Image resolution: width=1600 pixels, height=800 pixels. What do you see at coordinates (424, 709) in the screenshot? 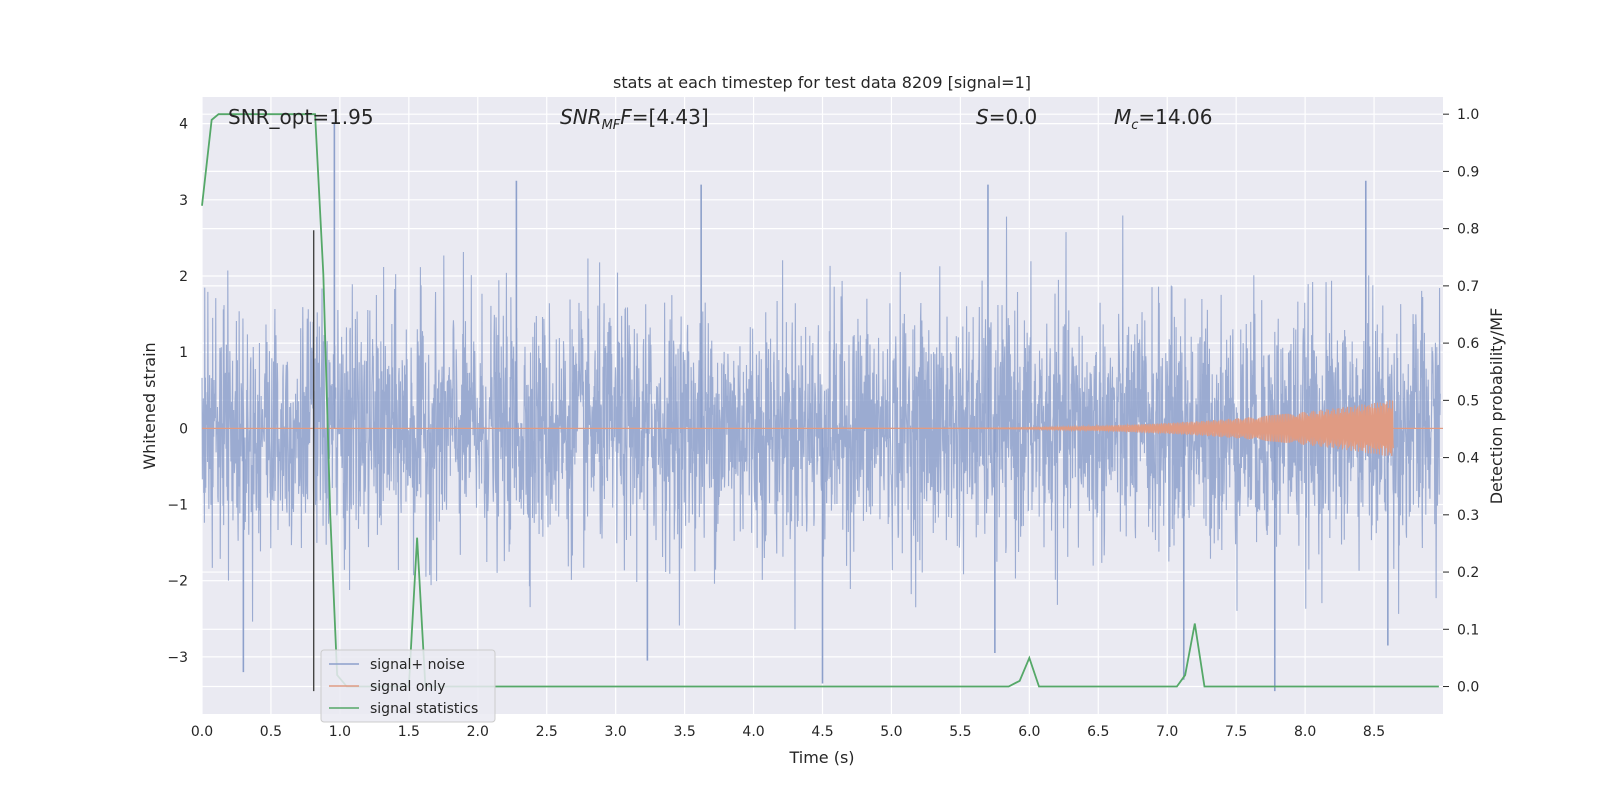
I see `legend-label-signal-statistics: signal statistics` at bounding box center [424, 709].